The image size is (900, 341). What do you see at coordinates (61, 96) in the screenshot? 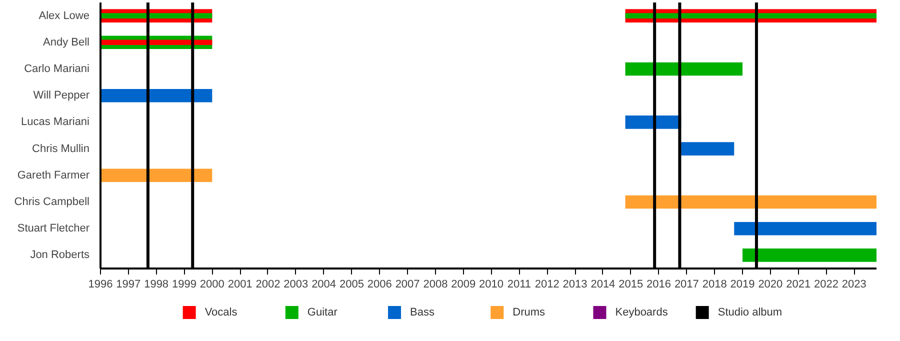
I see `y-tick-label: Will Pepper` at bounding box center [61, 96].